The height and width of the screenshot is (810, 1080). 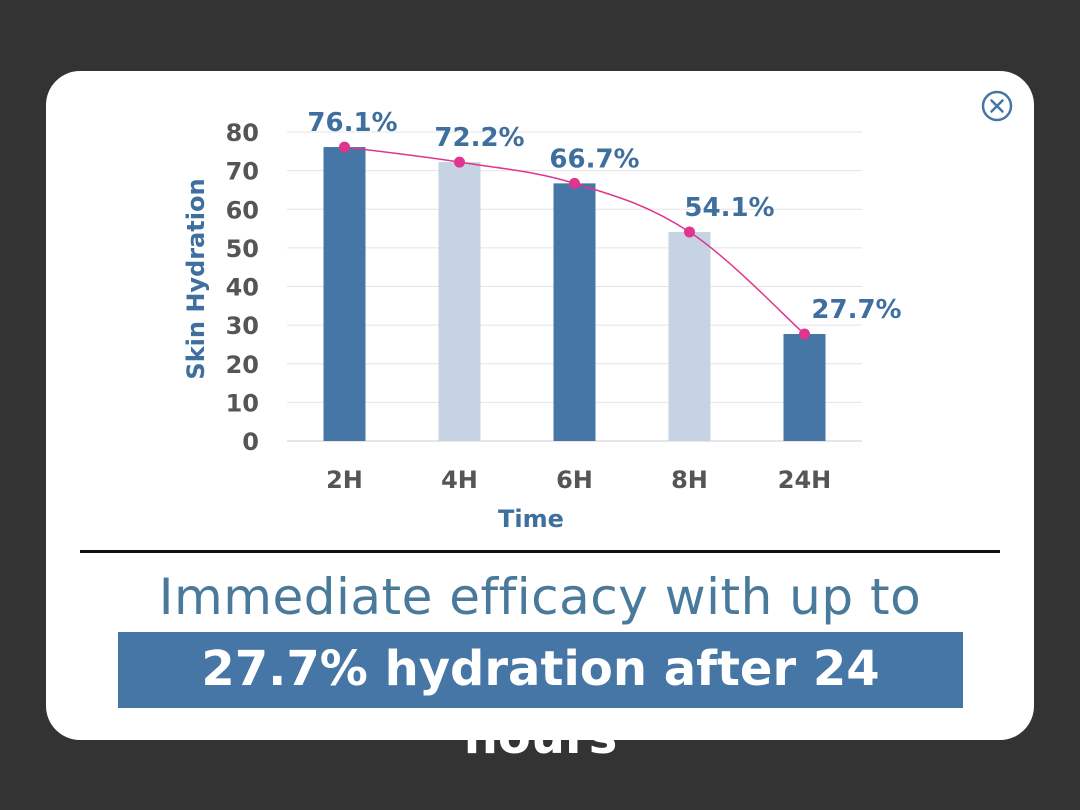 What do you see at coordinates (344, 294) in the screenshot?
I see `bar-2H` at bounding box center [344, 294].